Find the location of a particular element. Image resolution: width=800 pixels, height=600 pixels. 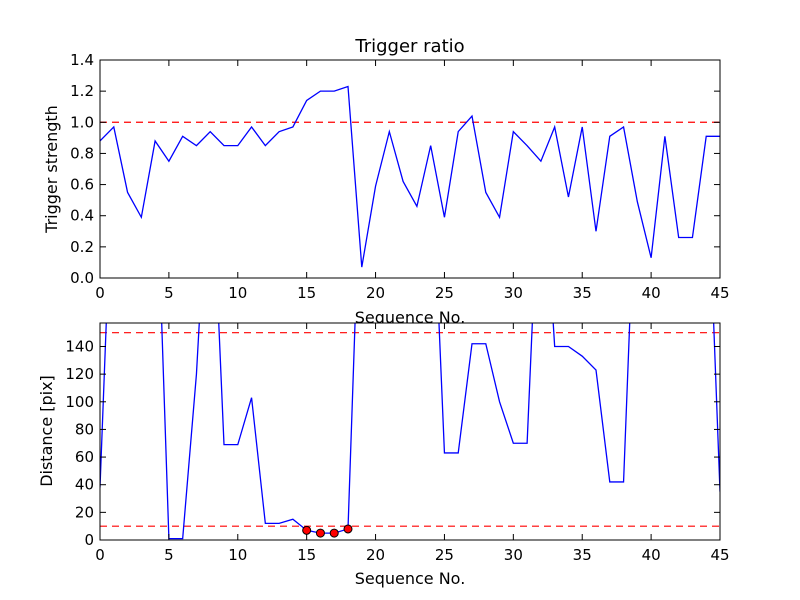

bot-x-tick-label-4: 20 is located at coordinates (375, 555).